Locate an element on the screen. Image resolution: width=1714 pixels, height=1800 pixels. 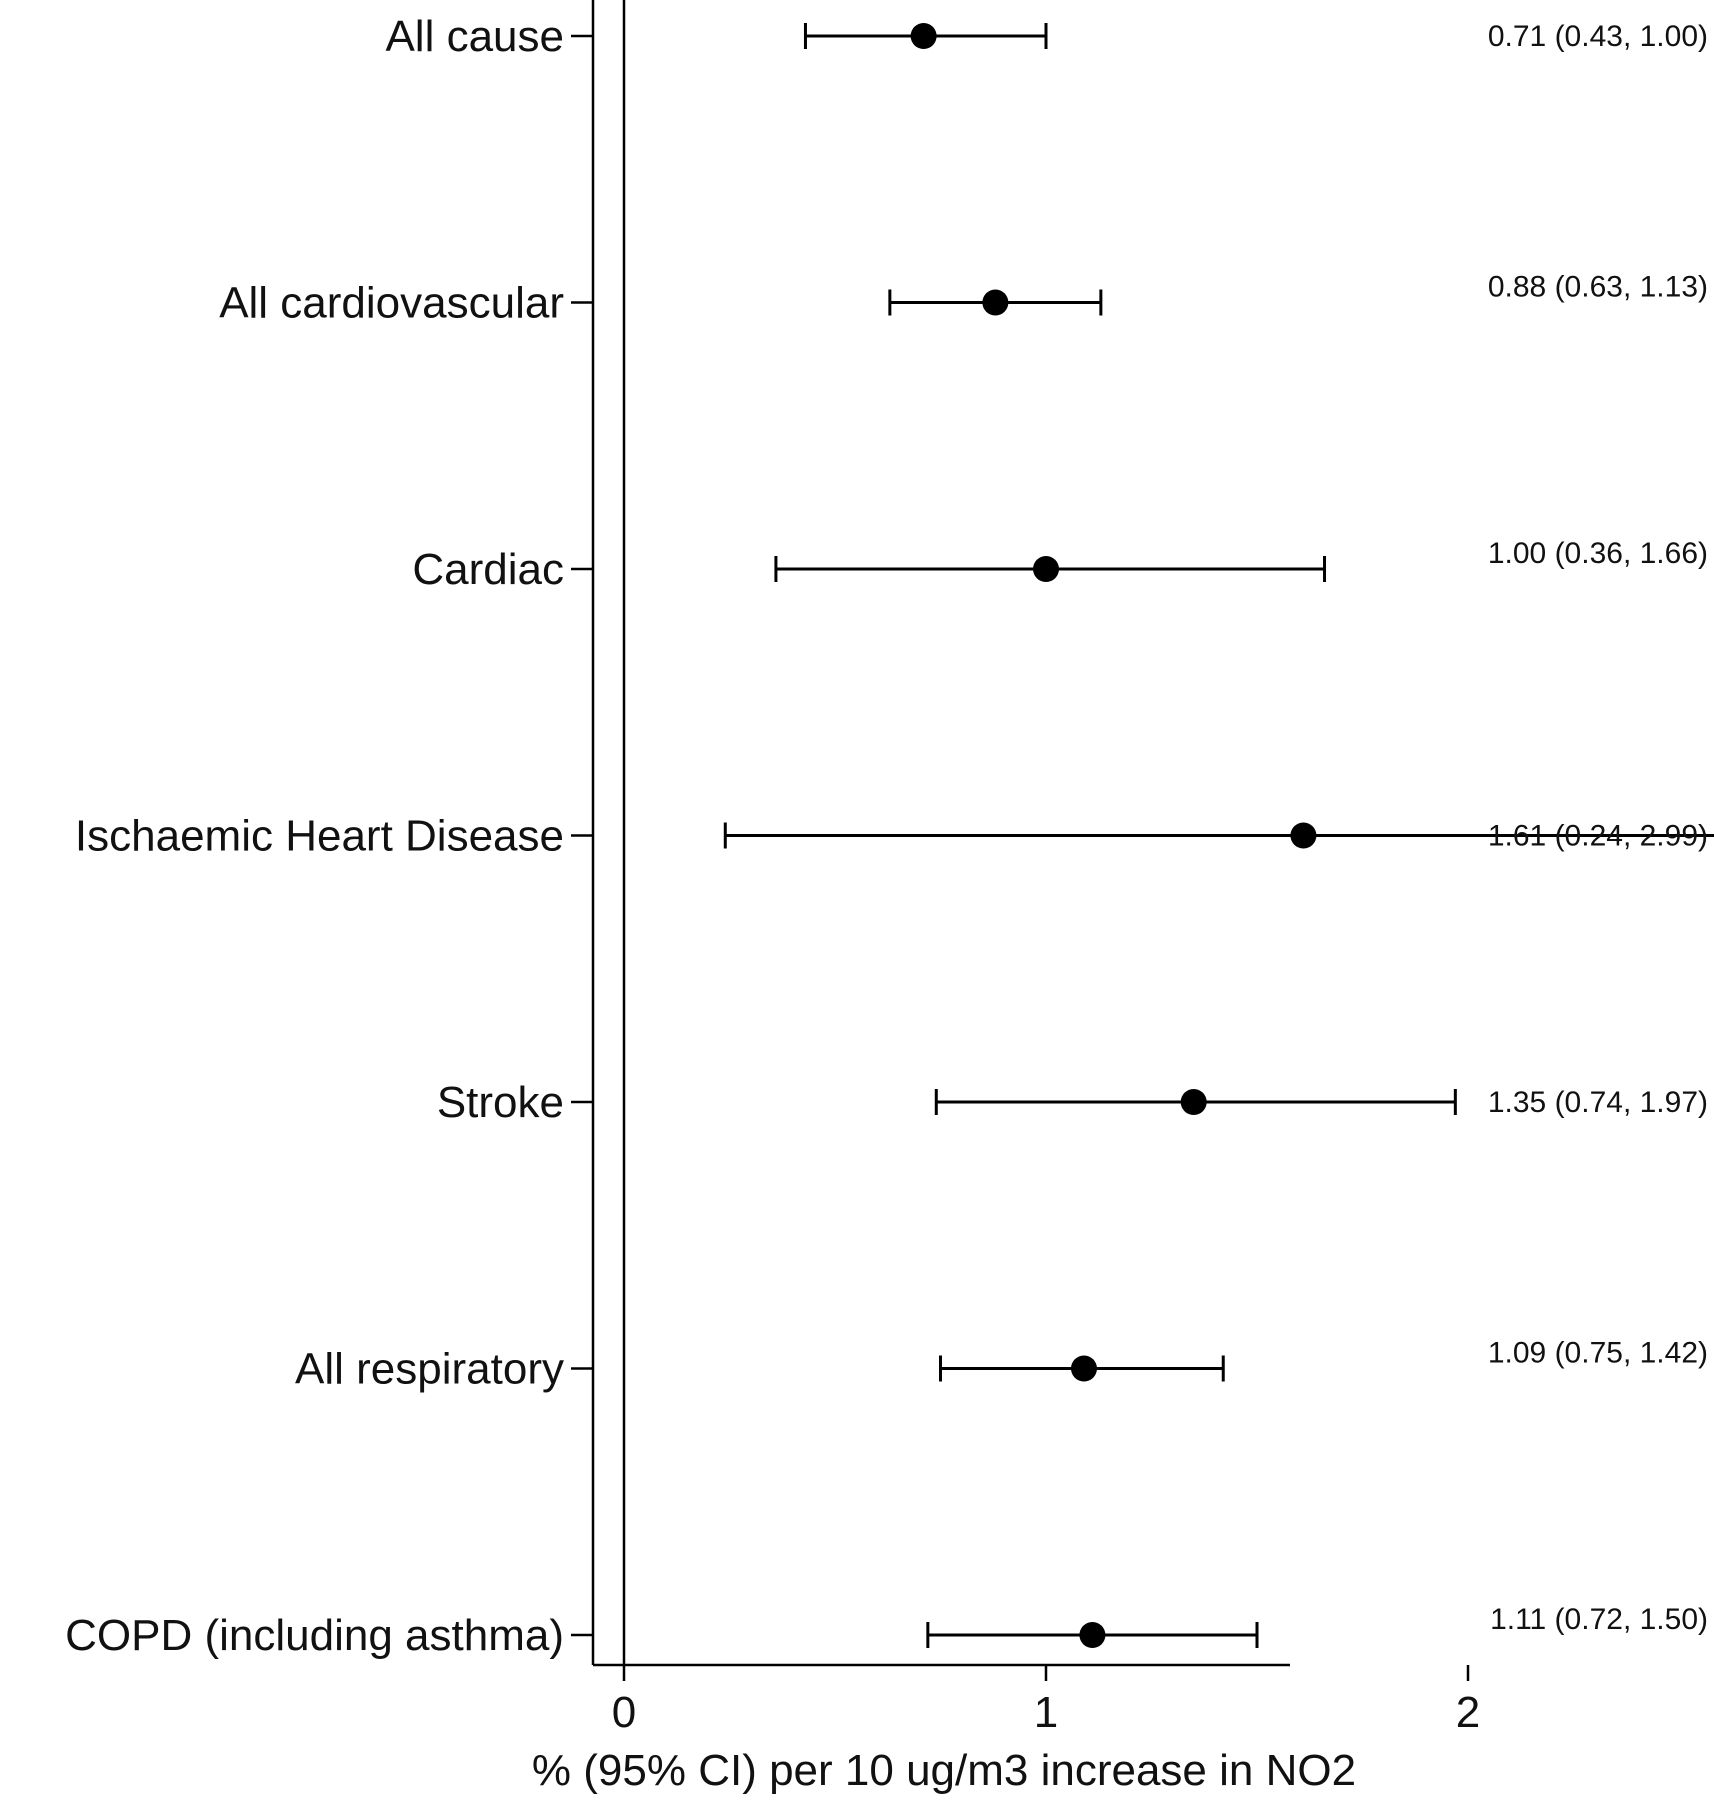
category-label-5: All respiratory is located at coordinates (429, 1369).